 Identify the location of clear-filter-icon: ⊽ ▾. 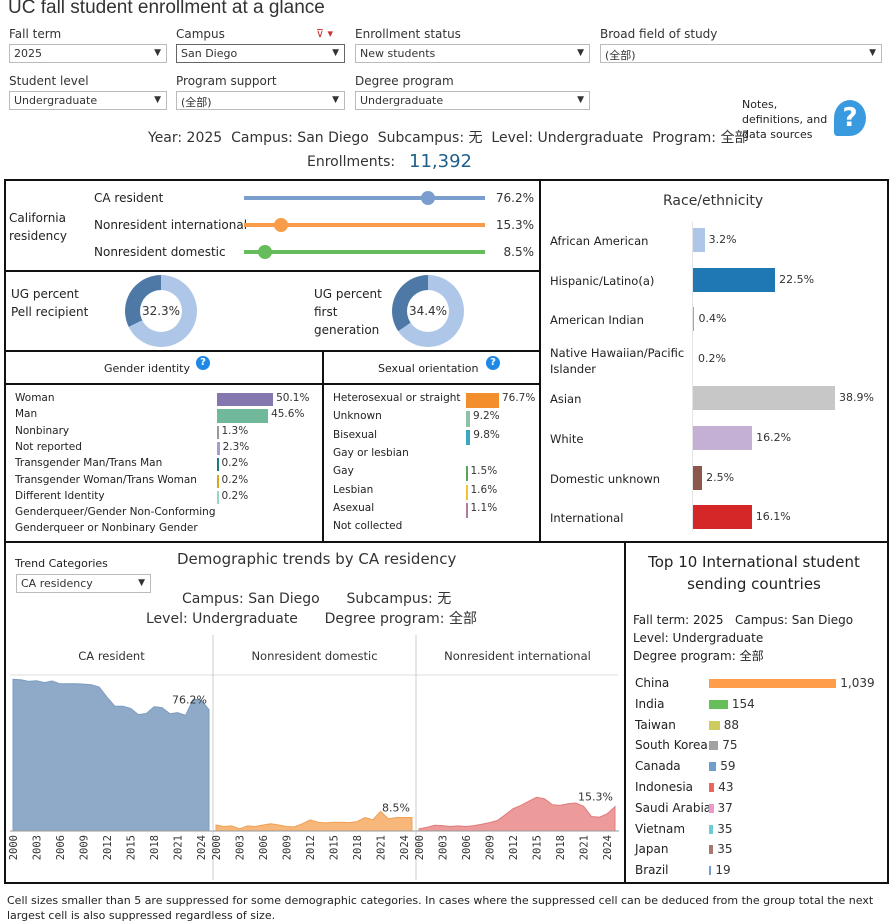
(325, 33).